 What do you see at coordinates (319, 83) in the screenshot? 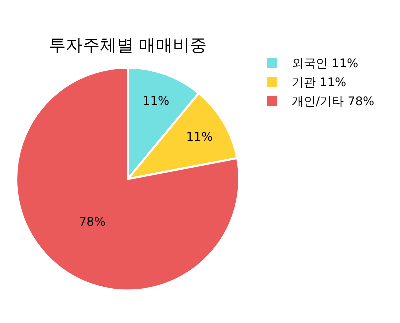
I see `legend-label: 기관 11%` at bounding box center [319, 83].